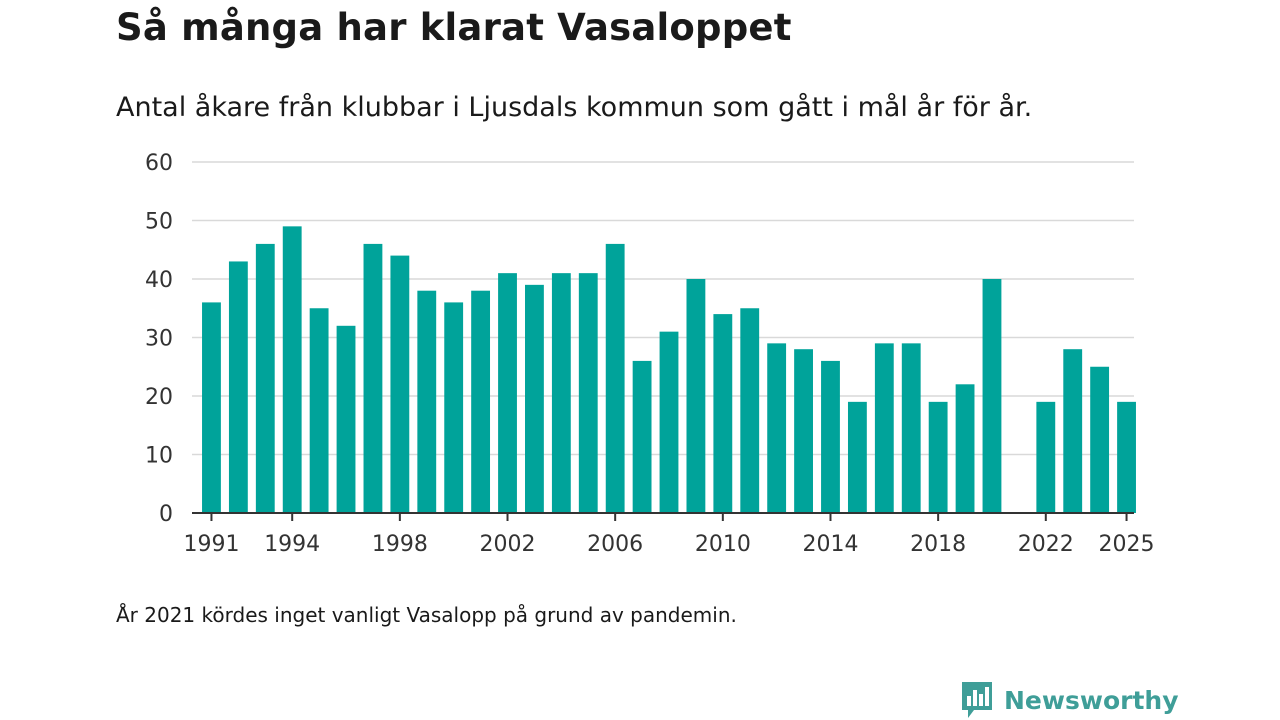  Describe the element at coordinates (292, 369) in the screenshot. I see `bar-1994` at that location.